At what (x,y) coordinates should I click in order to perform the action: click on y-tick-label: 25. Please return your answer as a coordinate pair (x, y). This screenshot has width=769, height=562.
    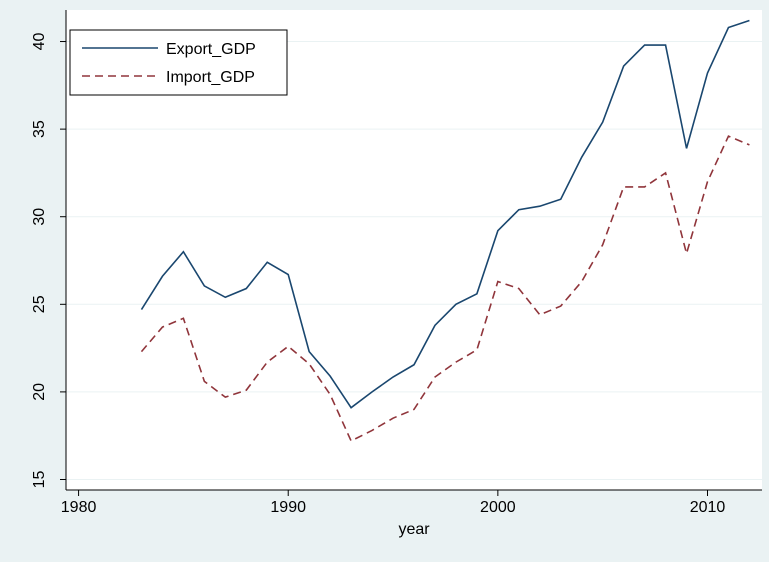
    Looking at the image, I should click on (39, 304).